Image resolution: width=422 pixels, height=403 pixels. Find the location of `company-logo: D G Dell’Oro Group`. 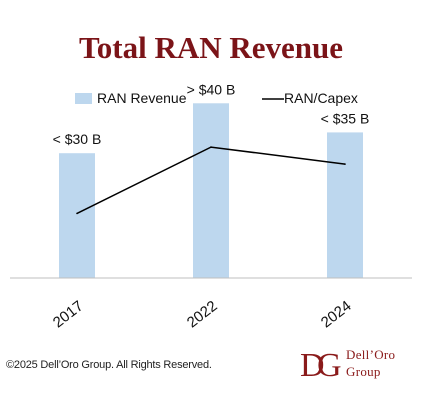

company-logo: D G Dell’Oro Group is located at coordinates (358, 364).